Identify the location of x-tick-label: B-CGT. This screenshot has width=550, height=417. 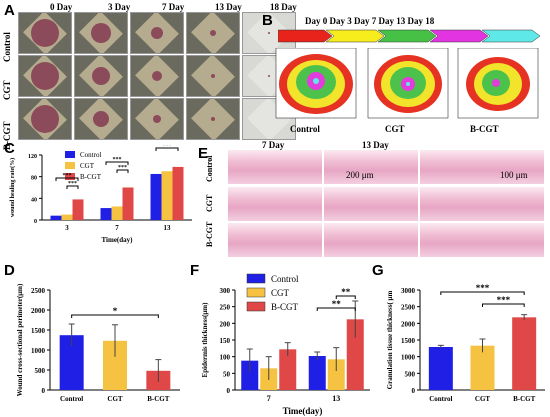
(524, 399).